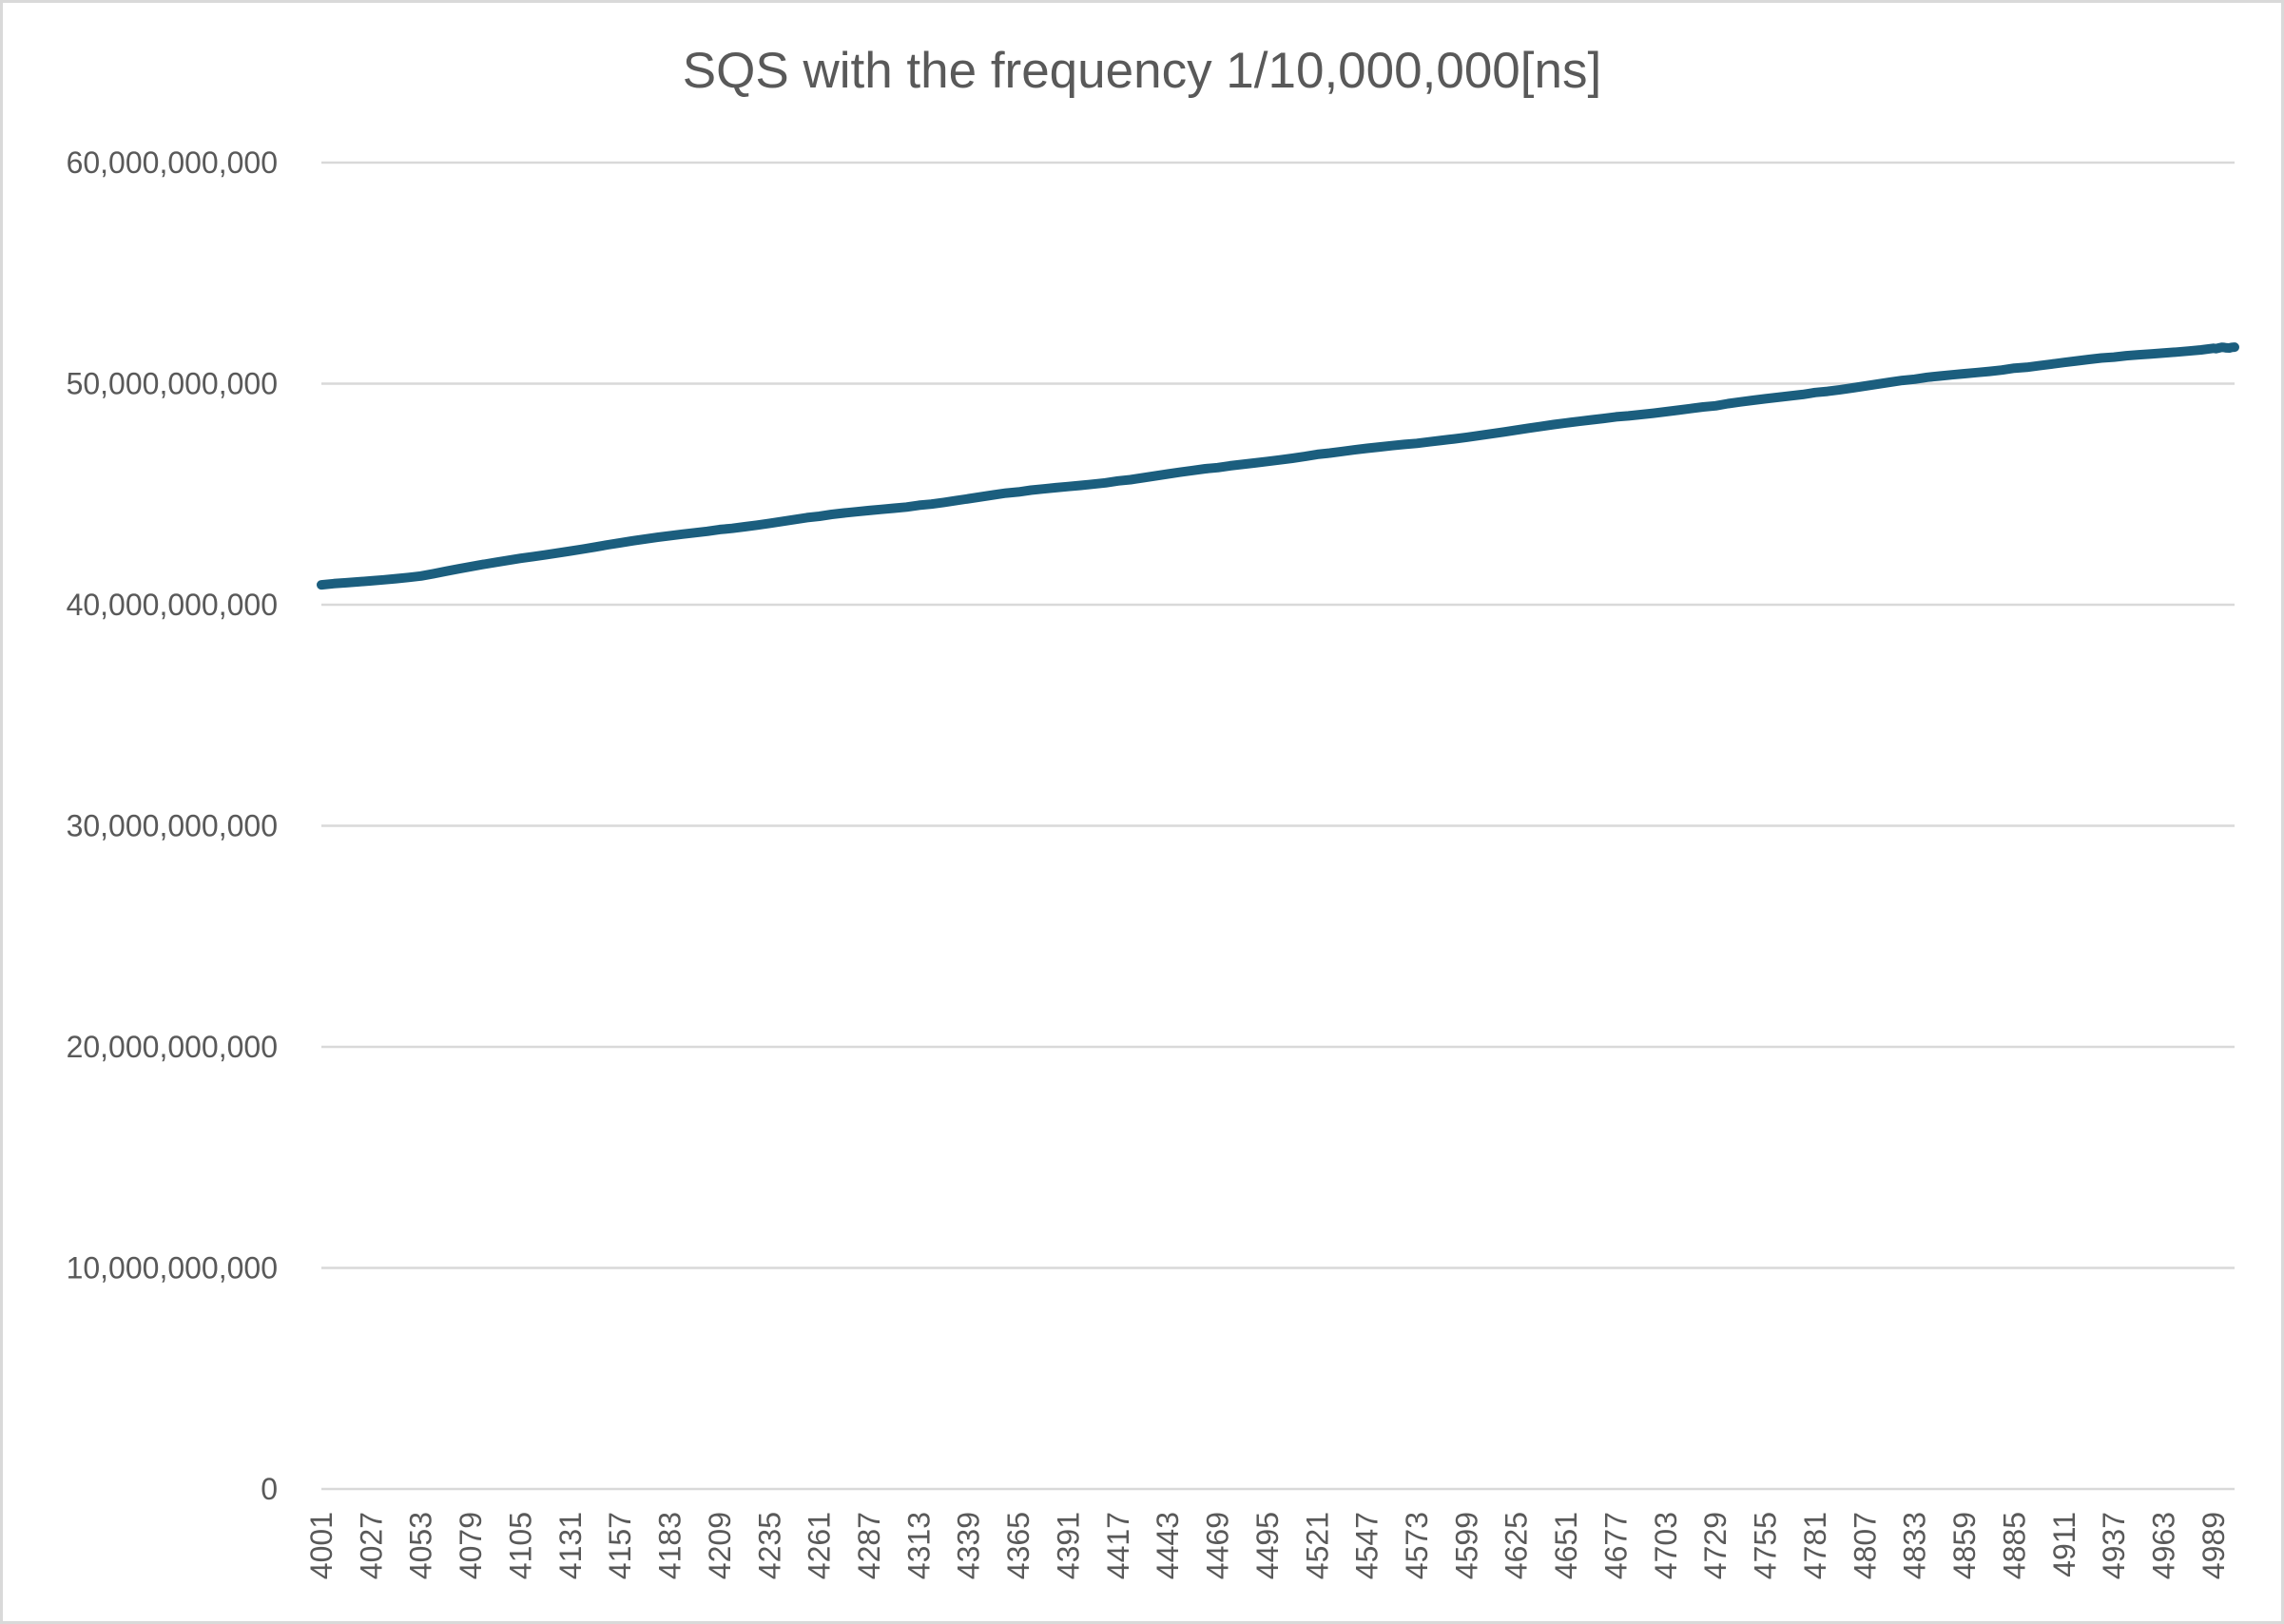 The image size is (2284, 1624). I want to click on x-tick-label: 4235, so click(769, 1545).